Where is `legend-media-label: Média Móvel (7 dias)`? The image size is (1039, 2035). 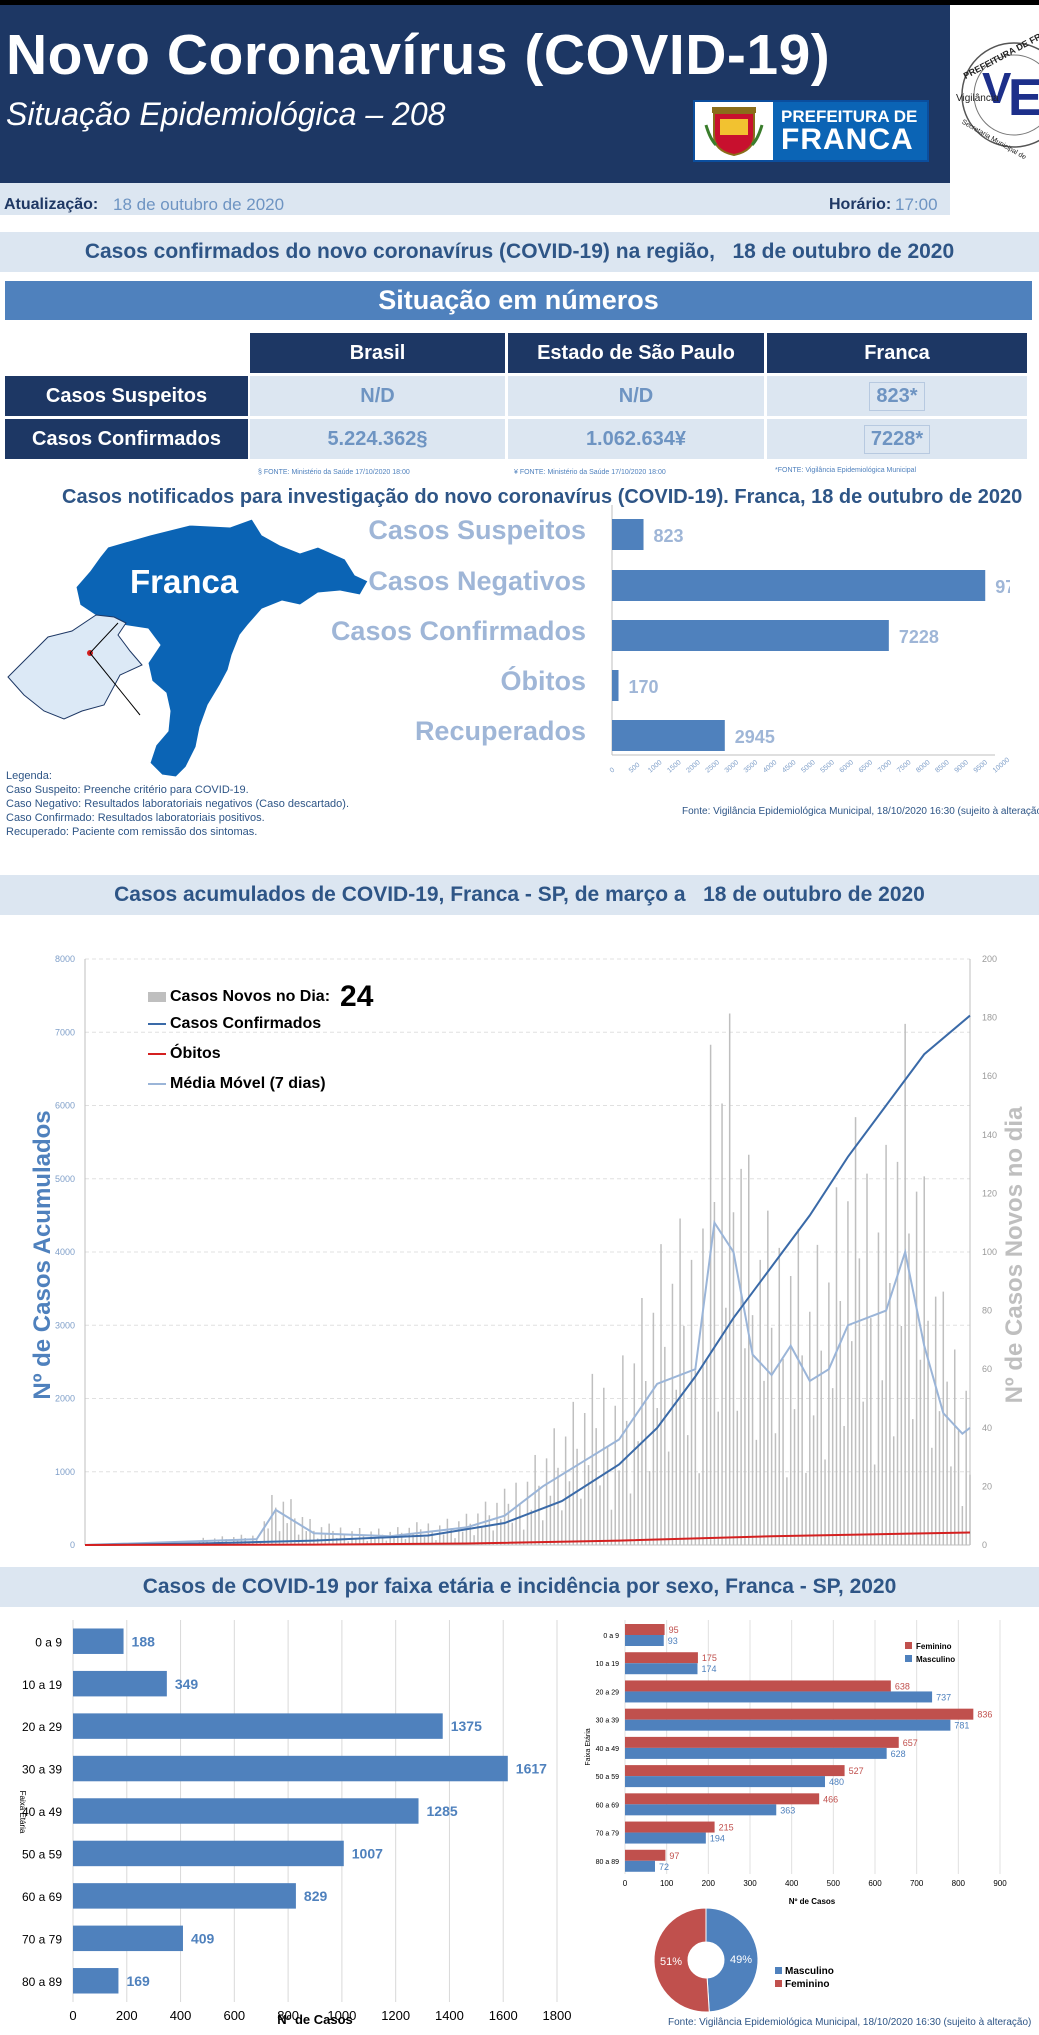
legend-media-label: Média Móvel (7 dias) is located at coordinates (248, 1083).